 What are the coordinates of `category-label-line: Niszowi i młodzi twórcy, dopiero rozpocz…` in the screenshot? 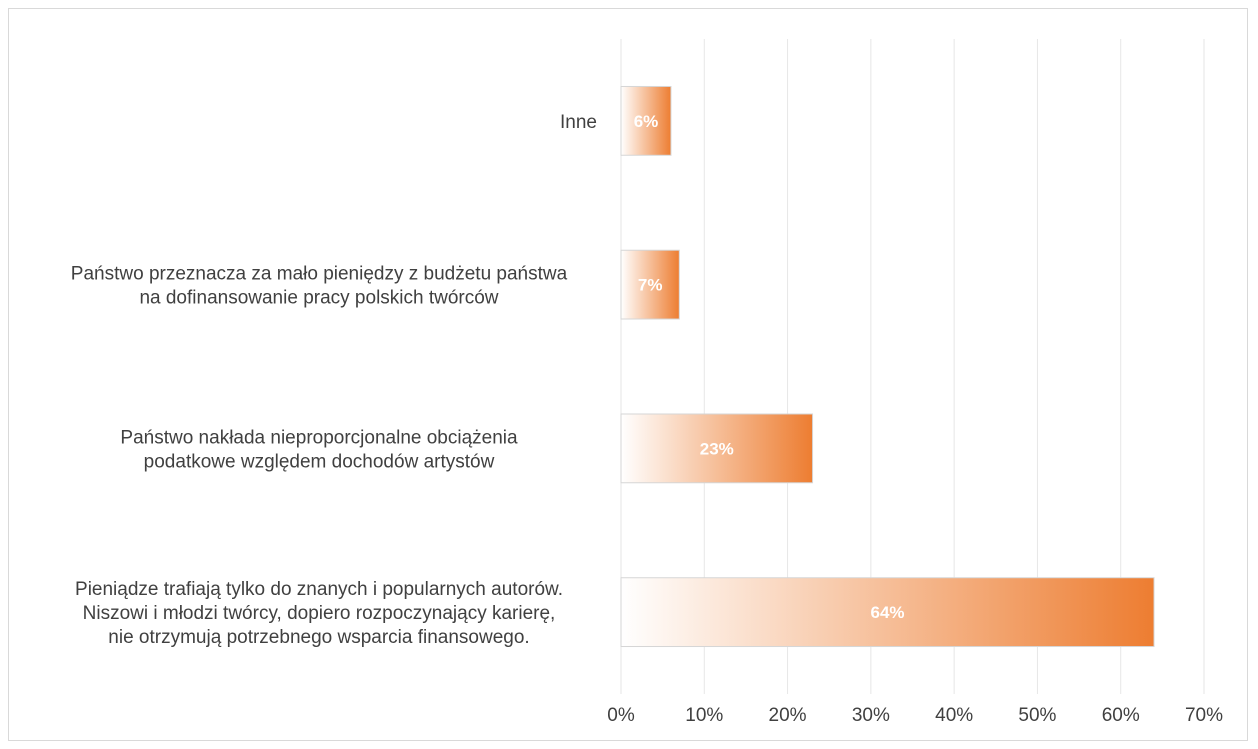 It's located at (319, 613).